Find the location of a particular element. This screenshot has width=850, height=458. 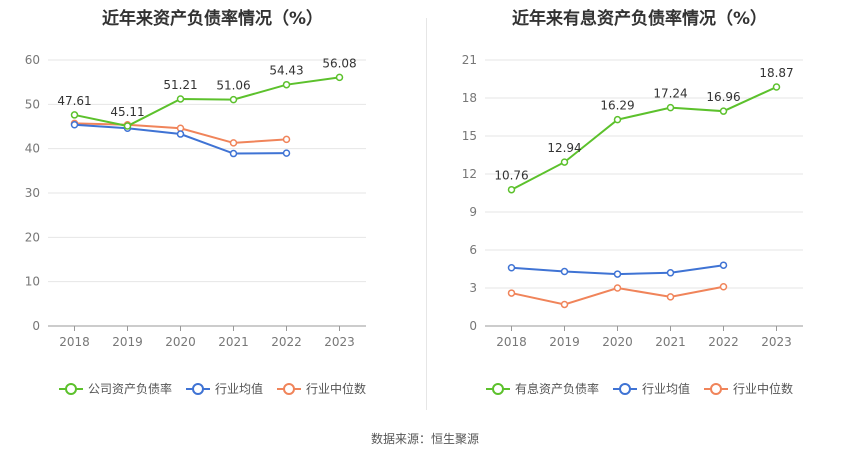

data-label: 10.76 is located at coordinates (511, 176).